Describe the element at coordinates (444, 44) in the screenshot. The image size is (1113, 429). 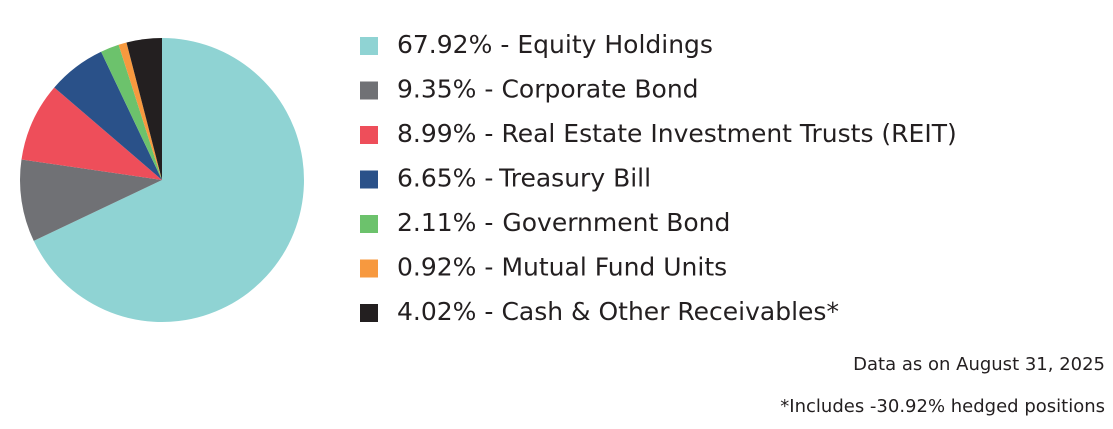
I see `legend-value: 67.92%` at that location.